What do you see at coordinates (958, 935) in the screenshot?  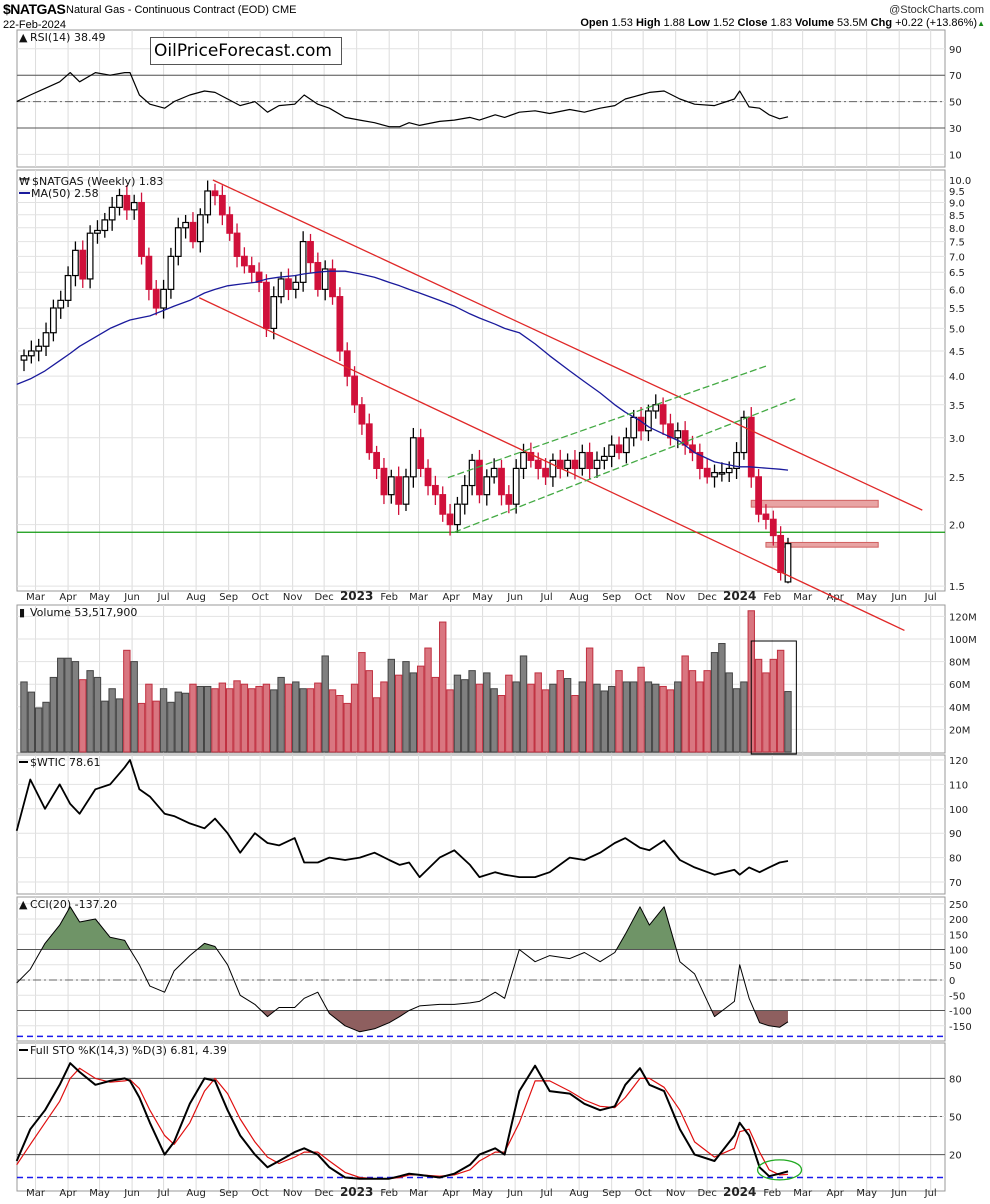 I see `cci-axis-tick: 150` at bounding box center [958, 935].